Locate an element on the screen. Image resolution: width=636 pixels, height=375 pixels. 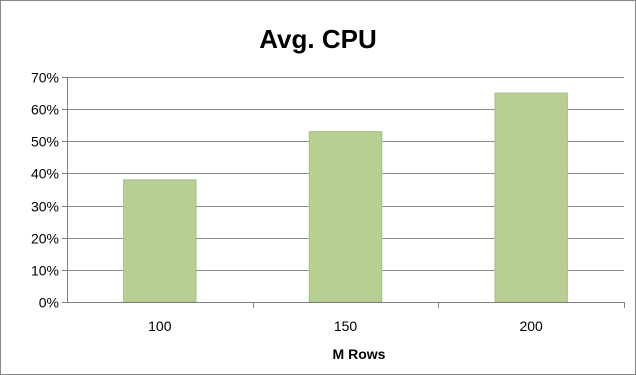
x-tick-label: 150 is located at coordinates (346, 326).